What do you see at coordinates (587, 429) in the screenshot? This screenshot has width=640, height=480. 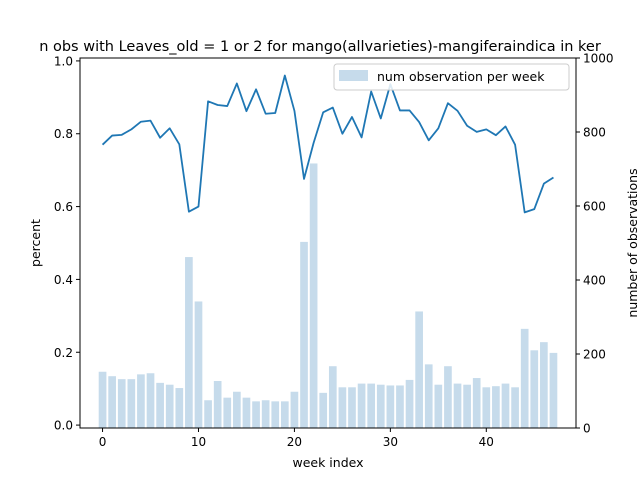 I see `y-right-tick-label: 0` at bounding box center [587, 429].